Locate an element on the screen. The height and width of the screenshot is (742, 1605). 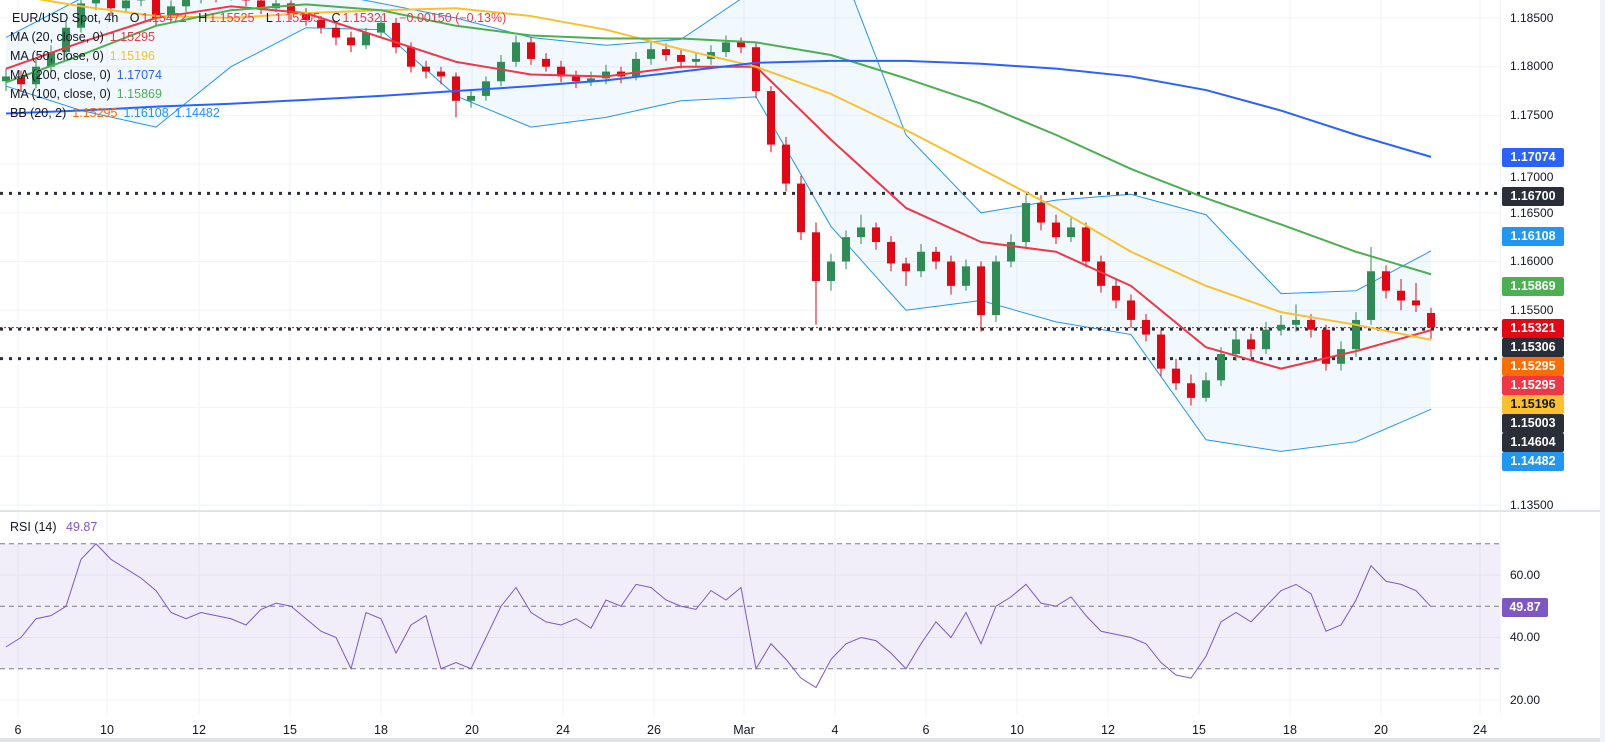
symbol-label: EUR/USD Spot, 4h is located at coordinates (65, 18).